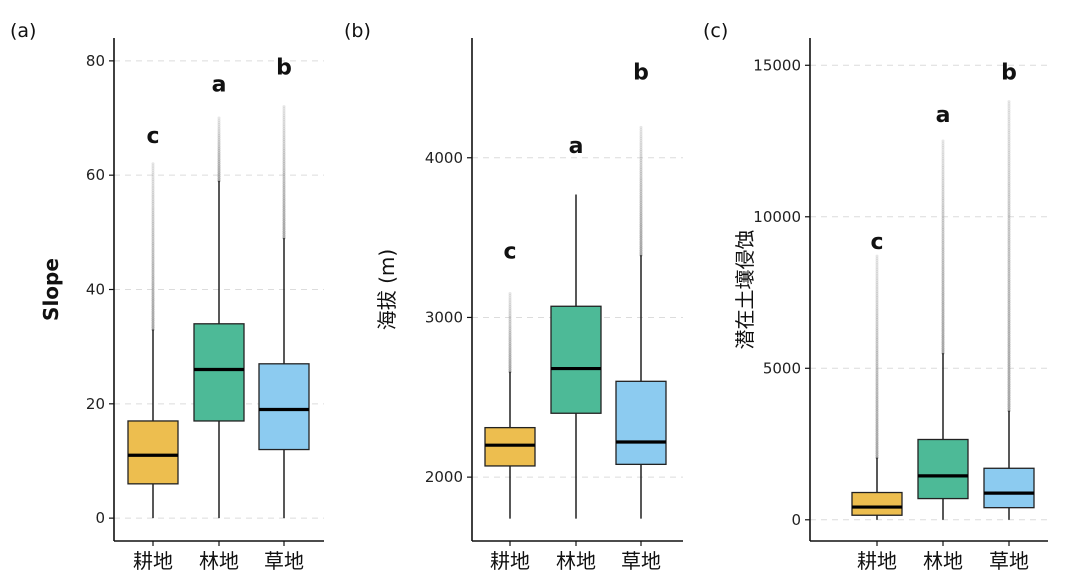  What do you see at coordinates (444, 477) in the screenshot?
I see `y-tick-label: 2000` at bounding box center [444, 477].